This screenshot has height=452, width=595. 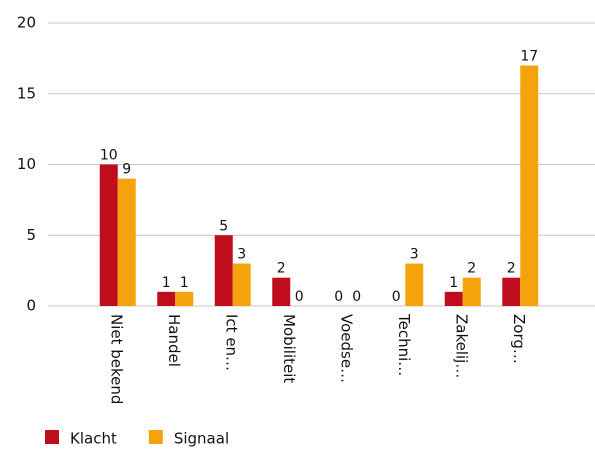 What do you see at coordinates (26, 93) in the screenshot?
I see `y-tick-label: 15` at bounding box center [26, 93].